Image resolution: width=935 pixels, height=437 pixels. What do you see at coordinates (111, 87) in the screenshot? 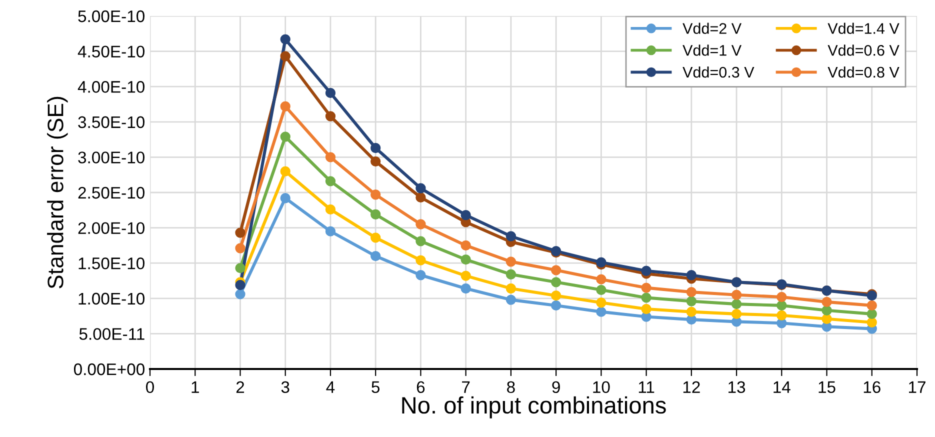
I see `y-tick-label: 4.00E-10` at bounding box center [111, 87].